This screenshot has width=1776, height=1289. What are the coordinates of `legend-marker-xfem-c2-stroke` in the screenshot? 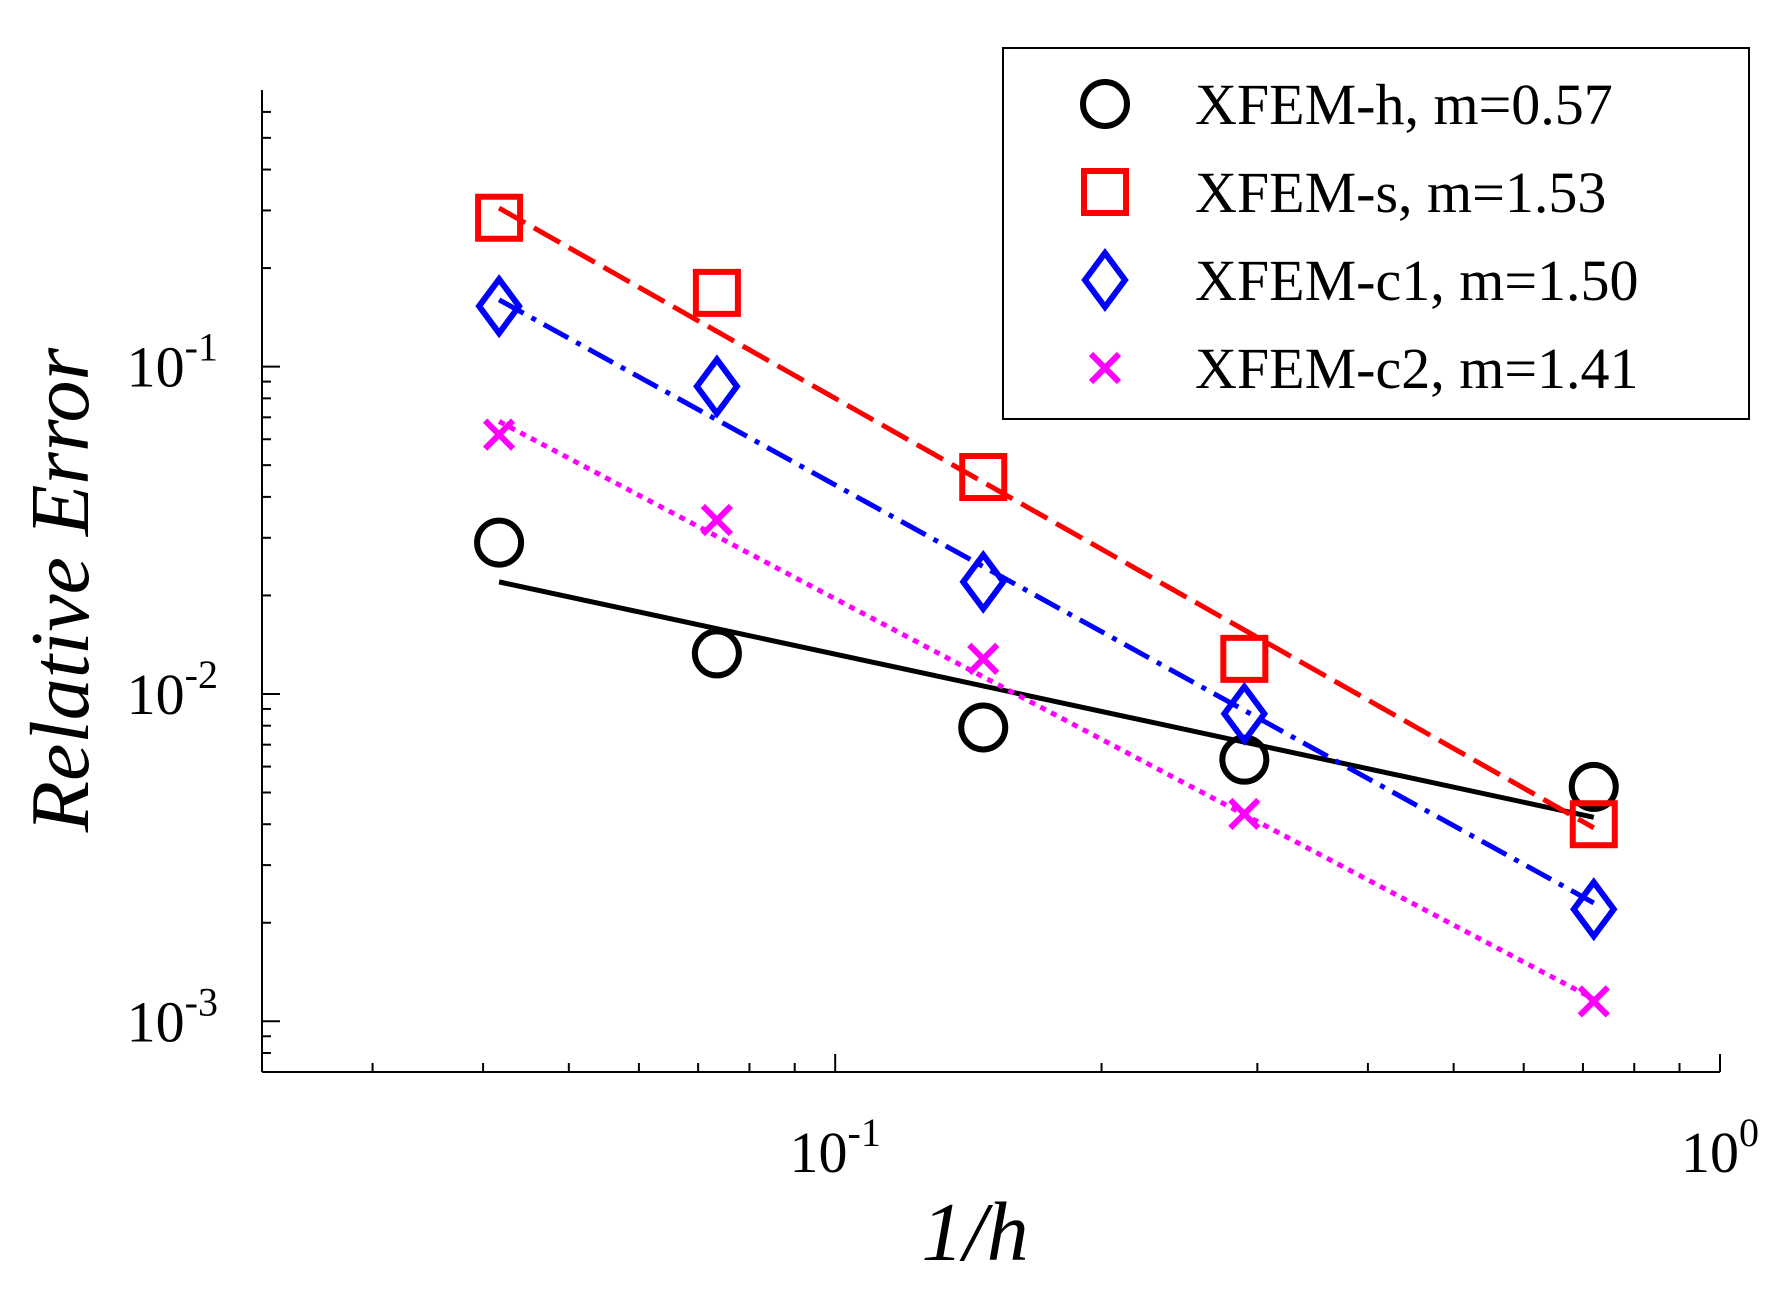 It's located at (1105, 368).